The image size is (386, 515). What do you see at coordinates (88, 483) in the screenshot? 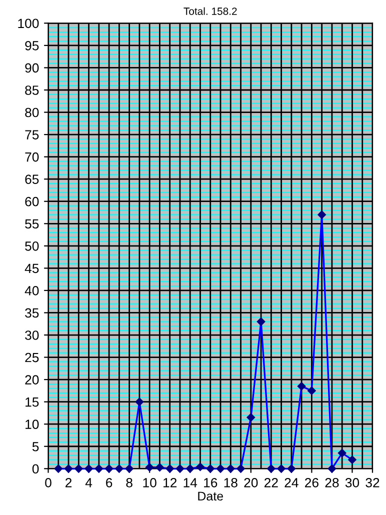
I see `x-tick-label: 4` at bounding box center [88, 483].